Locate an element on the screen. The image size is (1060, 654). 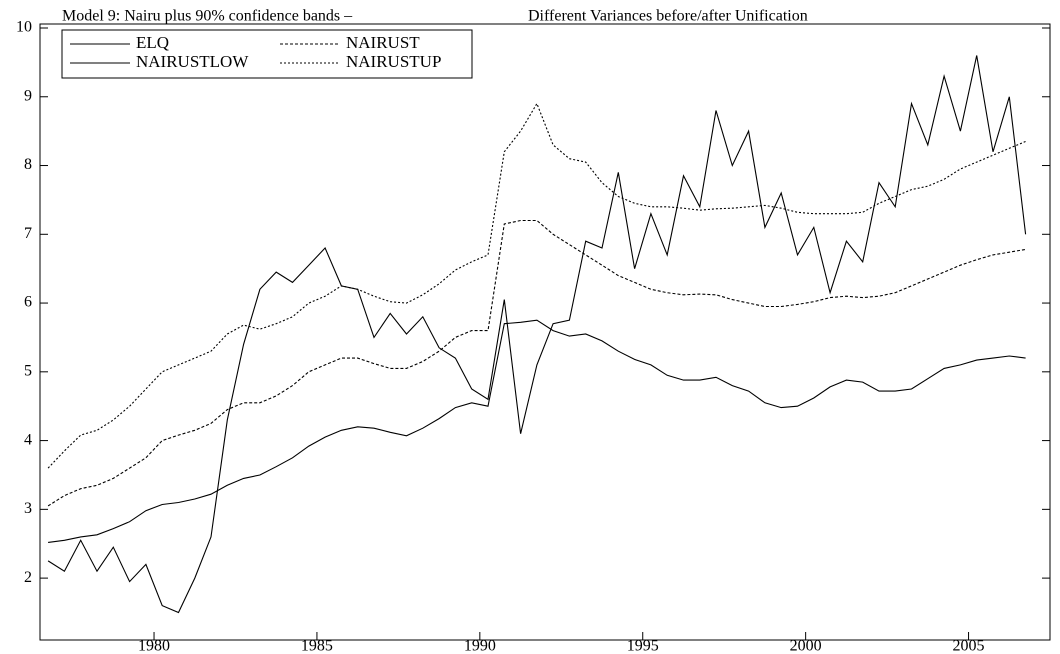
y-tick-label: 8 is located at coordinates (28, 164).